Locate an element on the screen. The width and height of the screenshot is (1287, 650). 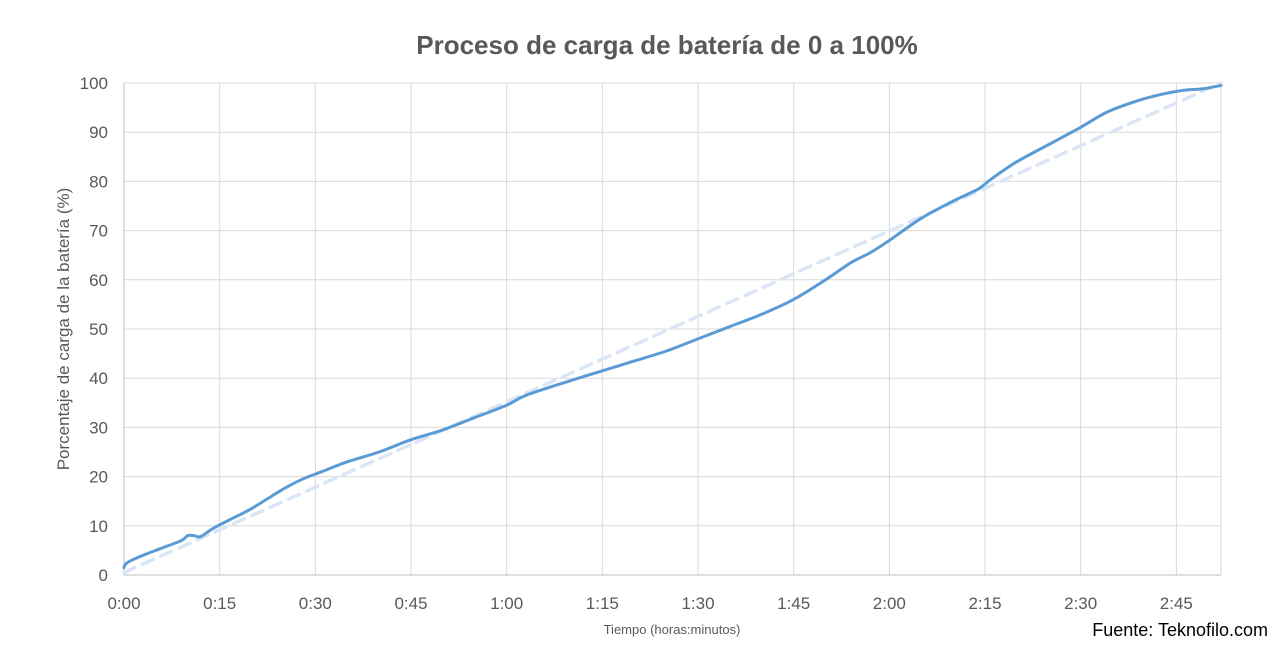
x-tick-label: 1:30 is located at coordinates (697, 603).